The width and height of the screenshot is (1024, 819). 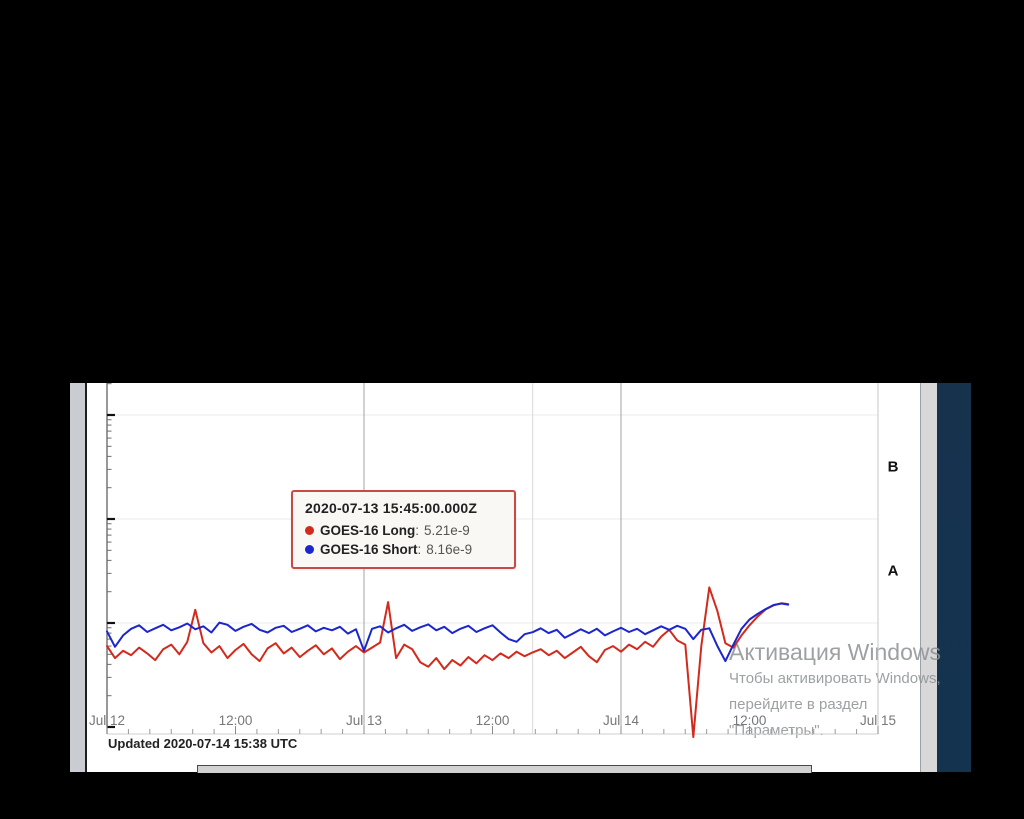 What do you see at coordinates (798, 704) in the screenshot?
I see `watermark-line-3: перейдите в раздел` at bounding box center [798, 704].